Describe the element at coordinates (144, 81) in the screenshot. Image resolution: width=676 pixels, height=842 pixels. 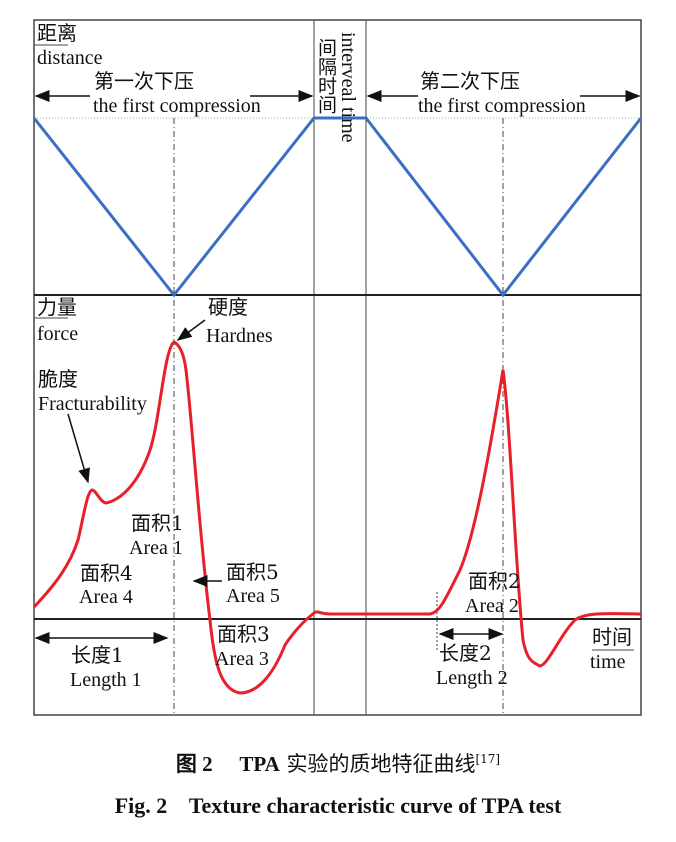
I see `first-compression-label-zh: 第一次下压` at that location.